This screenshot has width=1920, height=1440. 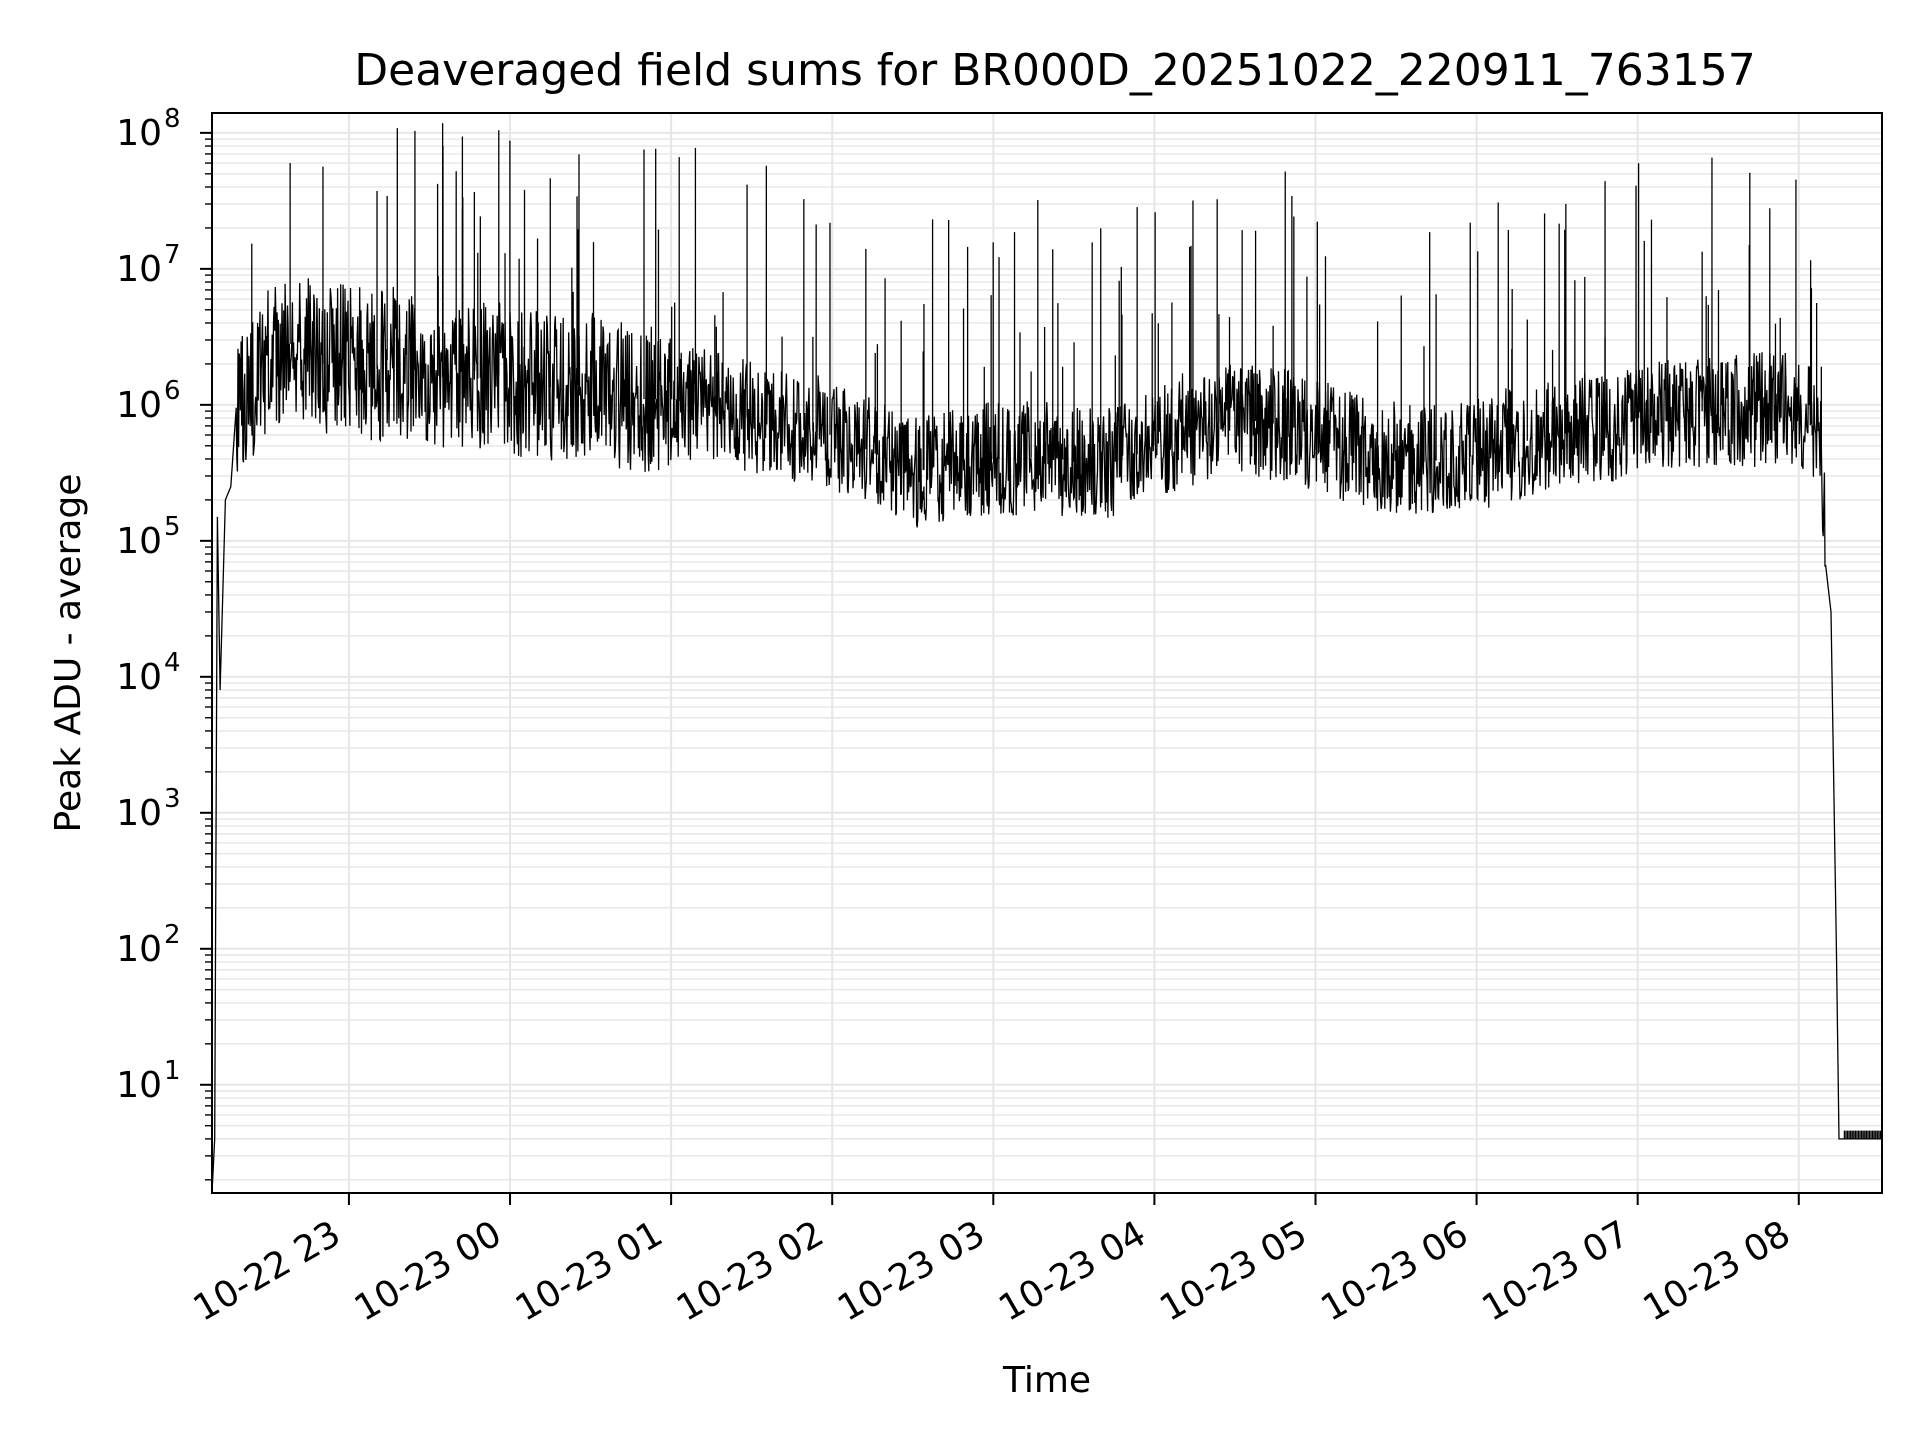 I want to click on y-tick-label: 10 4, so click(x=148, y=673).